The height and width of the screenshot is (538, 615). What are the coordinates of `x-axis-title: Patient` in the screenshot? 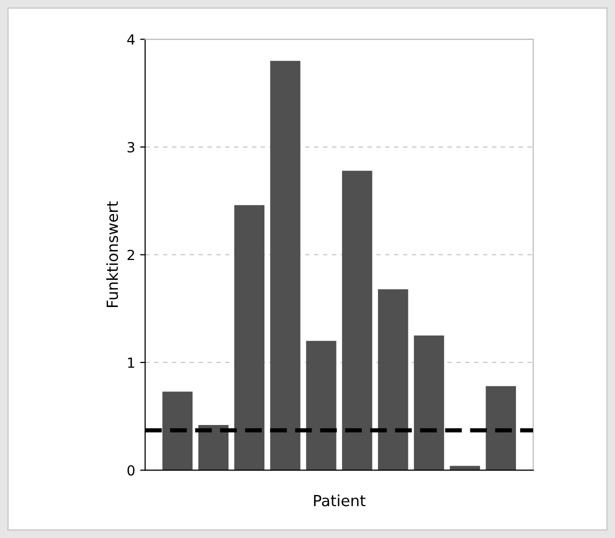 It's located at (340, 500).